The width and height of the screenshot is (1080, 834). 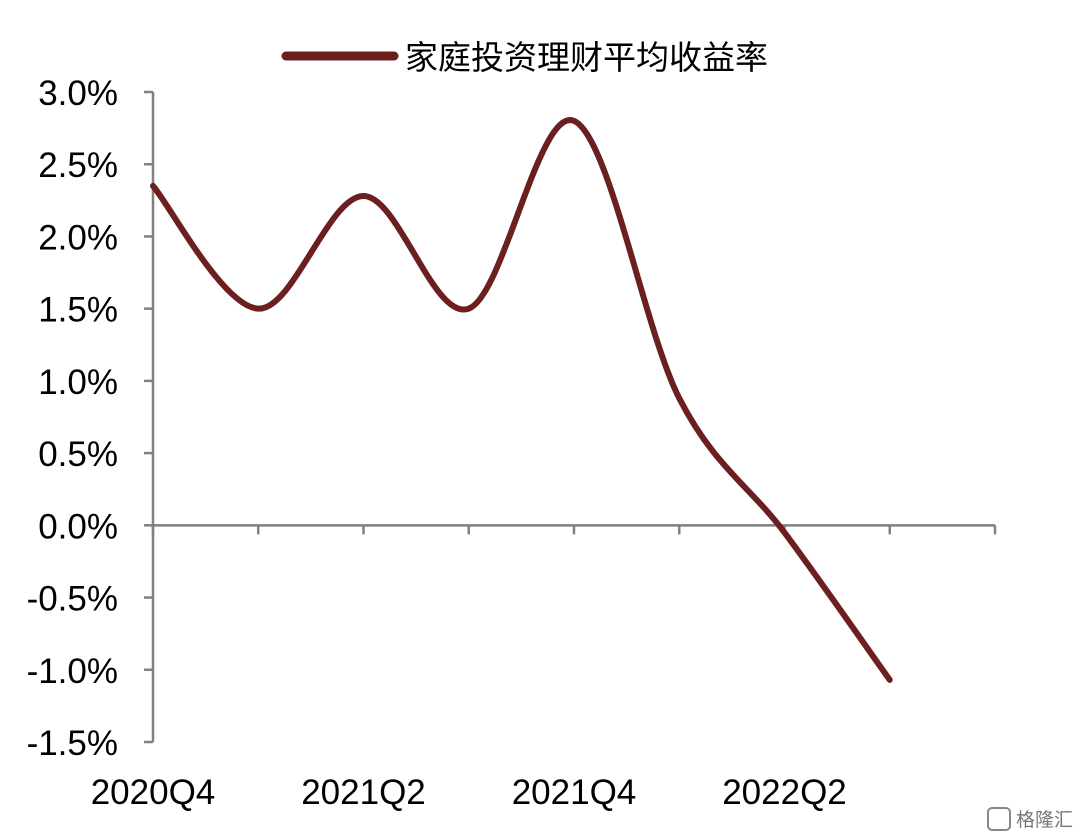 I want to click on x-tick-label: 2020Q4, so click(x=153, y=792).